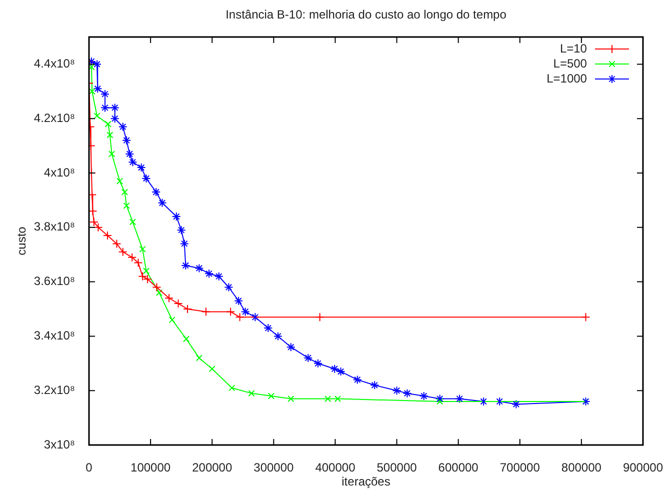 This screenshot has height=490, width=671. Describe the element at coordinates (54, 117) in the screenshot. I see `y-tick-label: 4.2x10⁸` at that location.